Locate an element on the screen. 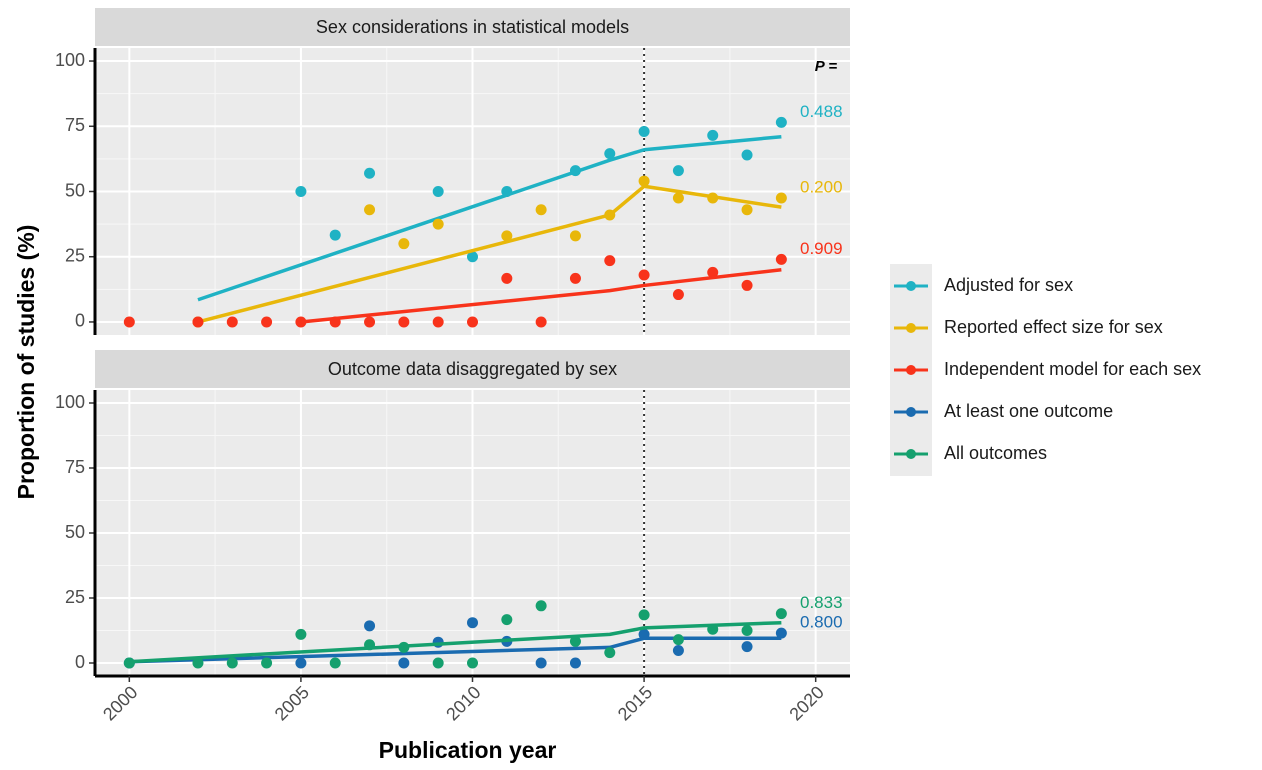 Image resolution: width=1262 pixels, height=770 pixels. p-value-label: 0.488 is located at coordinates (821, 111).